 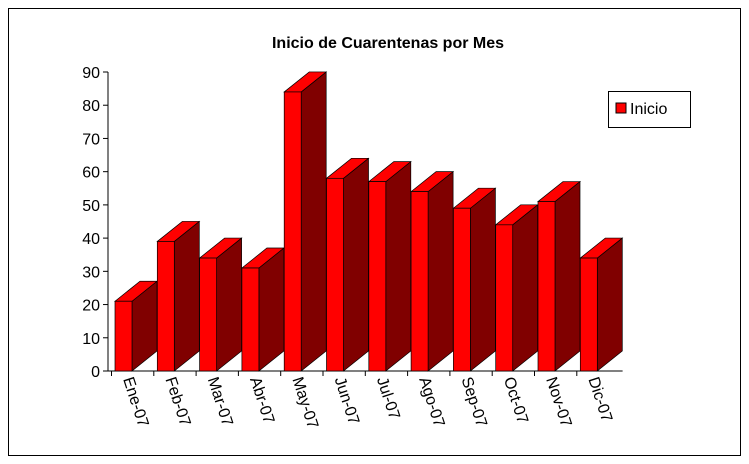 What do you see at coordinates (621, 108) in the screenshot?
I see `legend-swatch` at bounding box center [621, 108].